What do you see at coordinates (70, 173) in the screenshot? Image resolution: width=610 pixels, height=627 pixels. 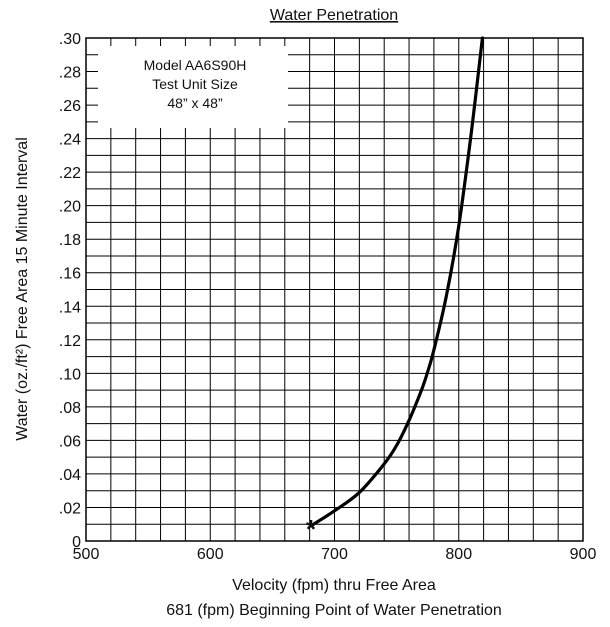 I see `y-tick-label: .22` at bounding box center [70, 173].